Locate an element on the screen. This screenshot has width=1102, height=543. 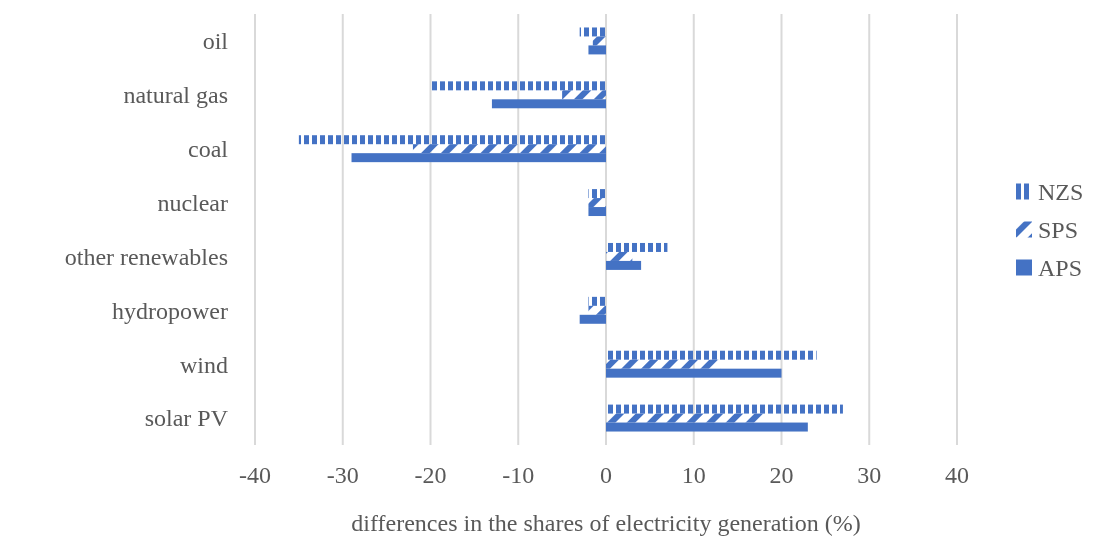
legend-label: SPS is located at coordinates (1058, 229).